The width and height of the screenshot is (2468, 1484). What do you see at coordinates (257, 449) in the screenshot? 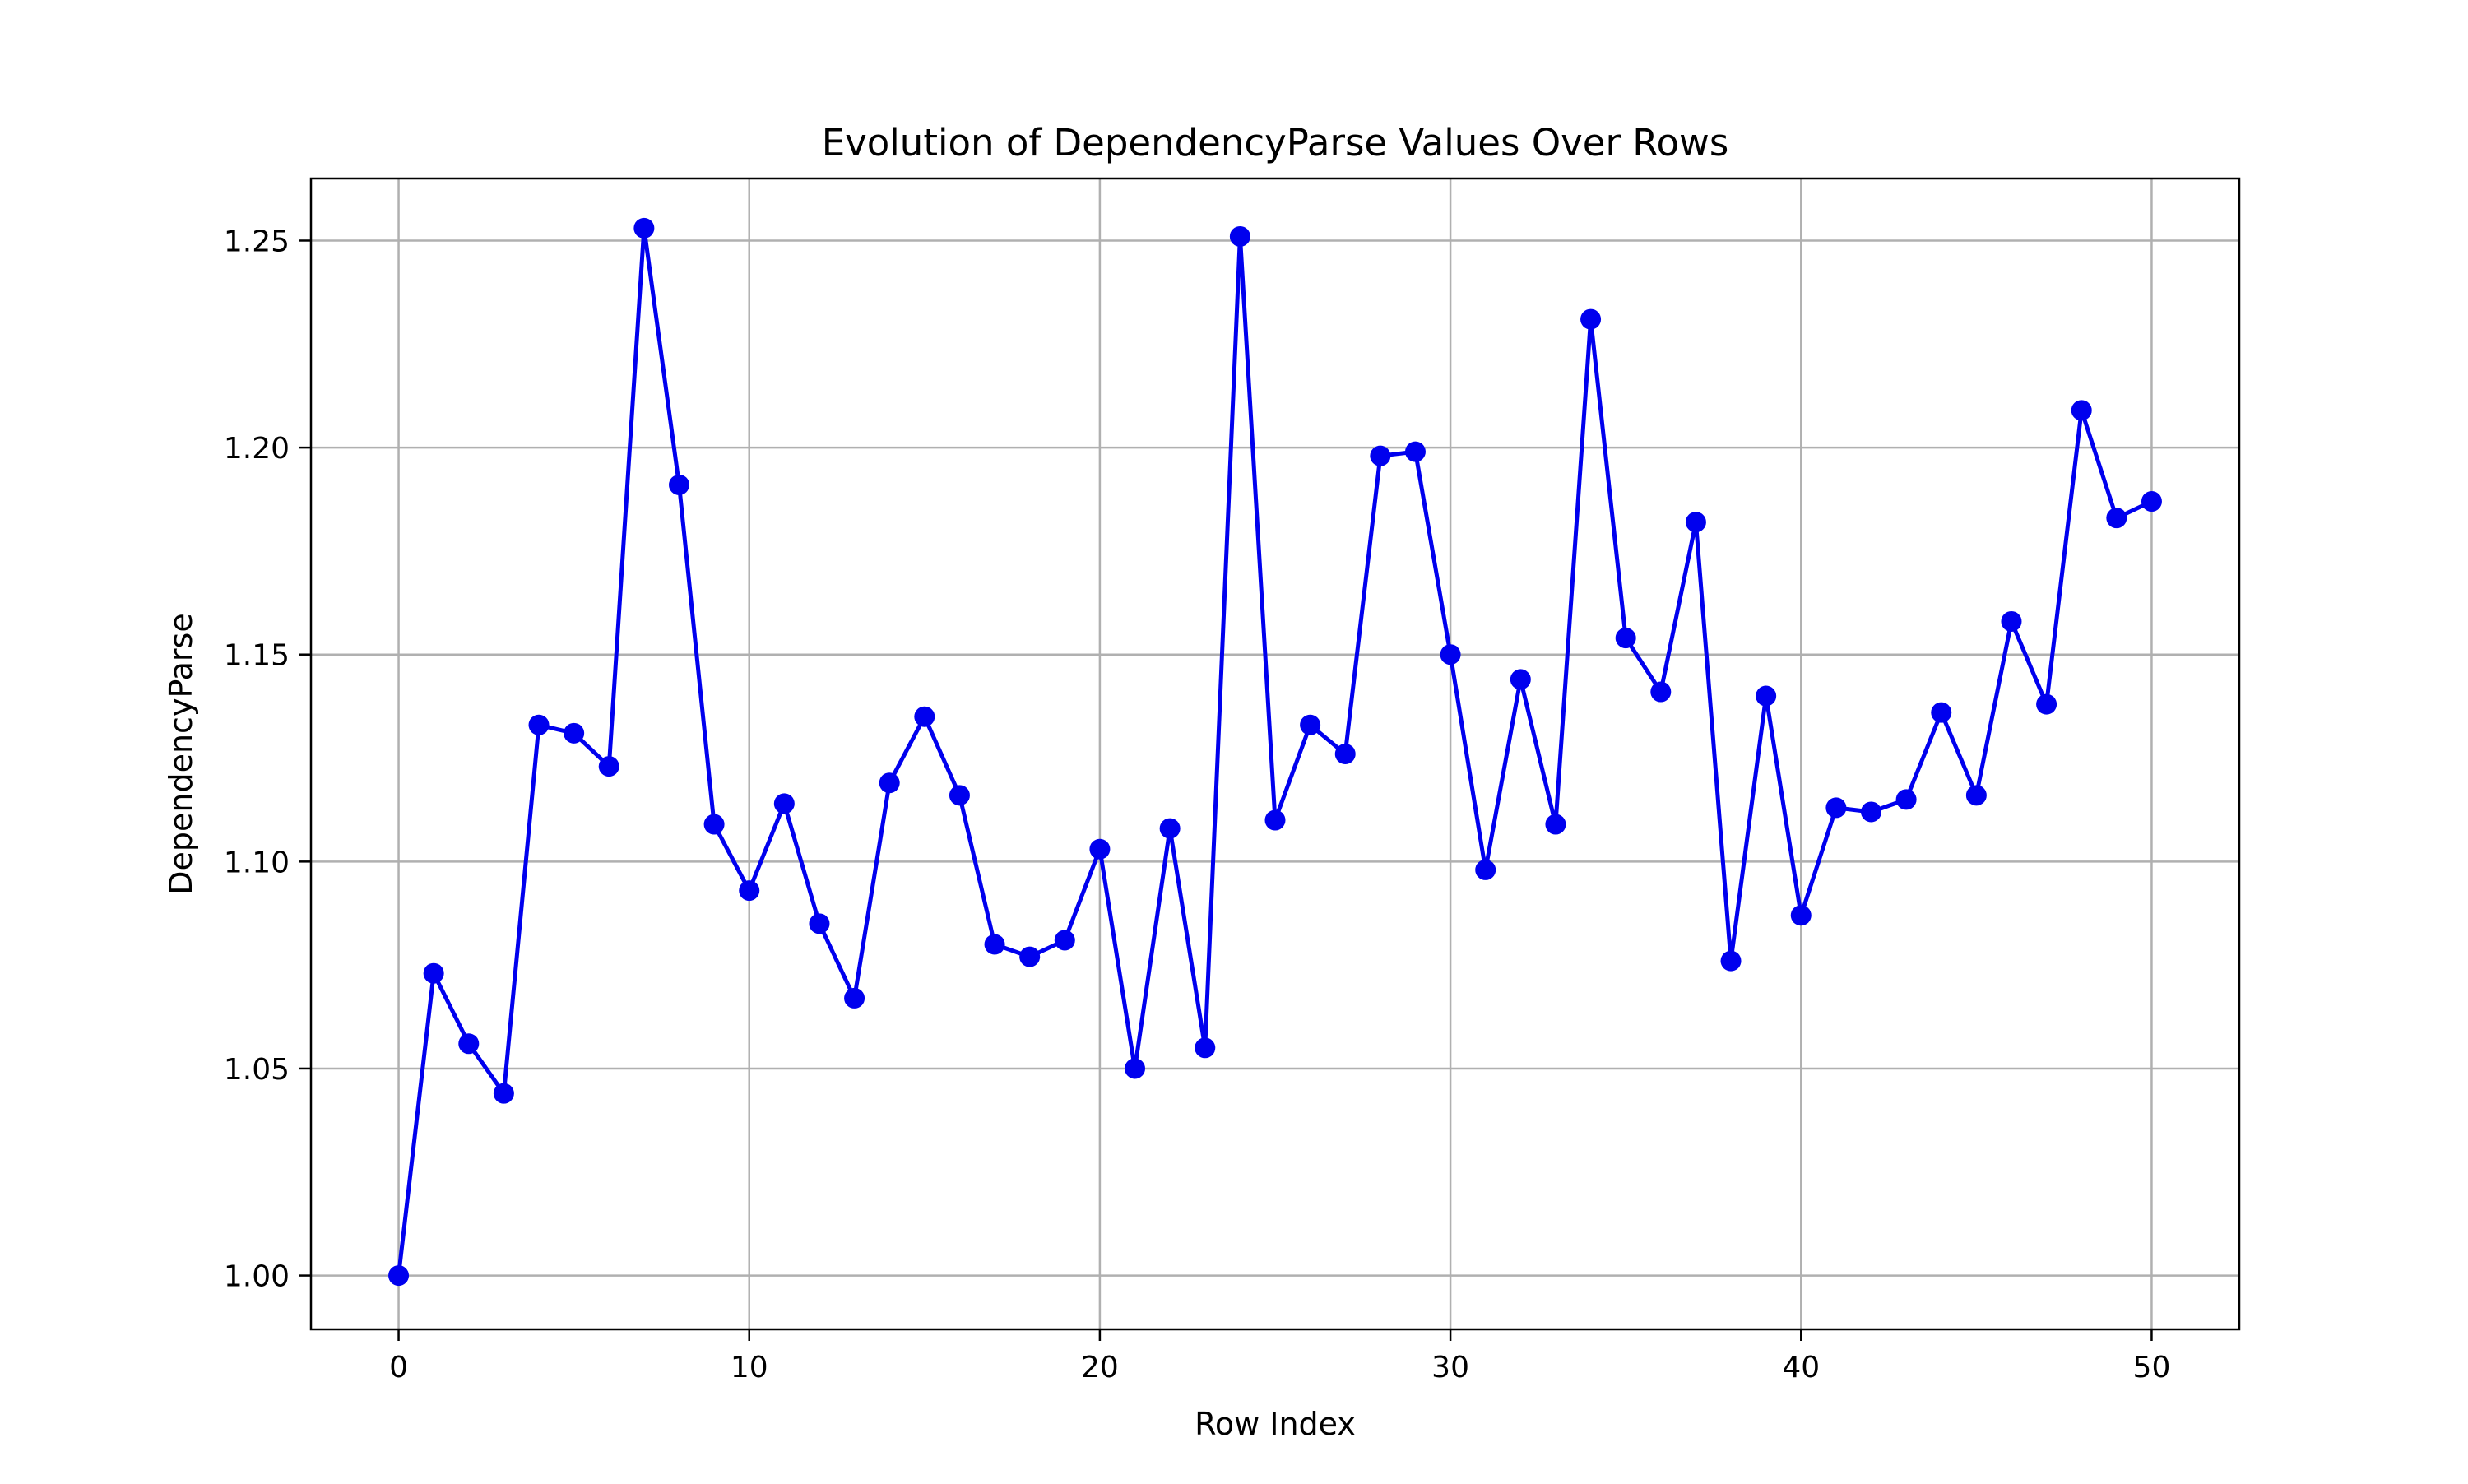
I see `y-tick-label: 1.20` at bounding box center [257, 449].